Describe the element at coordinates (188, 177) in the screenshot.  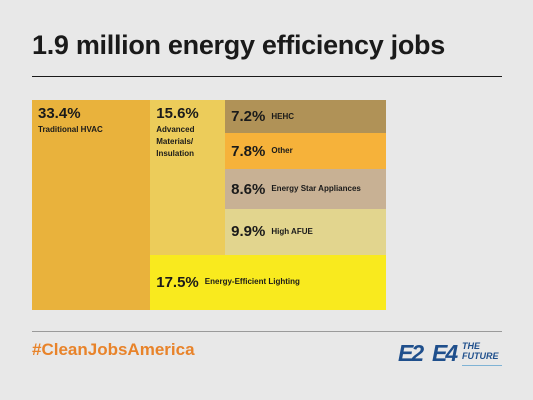
I see `tile-advanced-materials-insulation: 15.6% Advanced Materials/ Insulation` at that location.